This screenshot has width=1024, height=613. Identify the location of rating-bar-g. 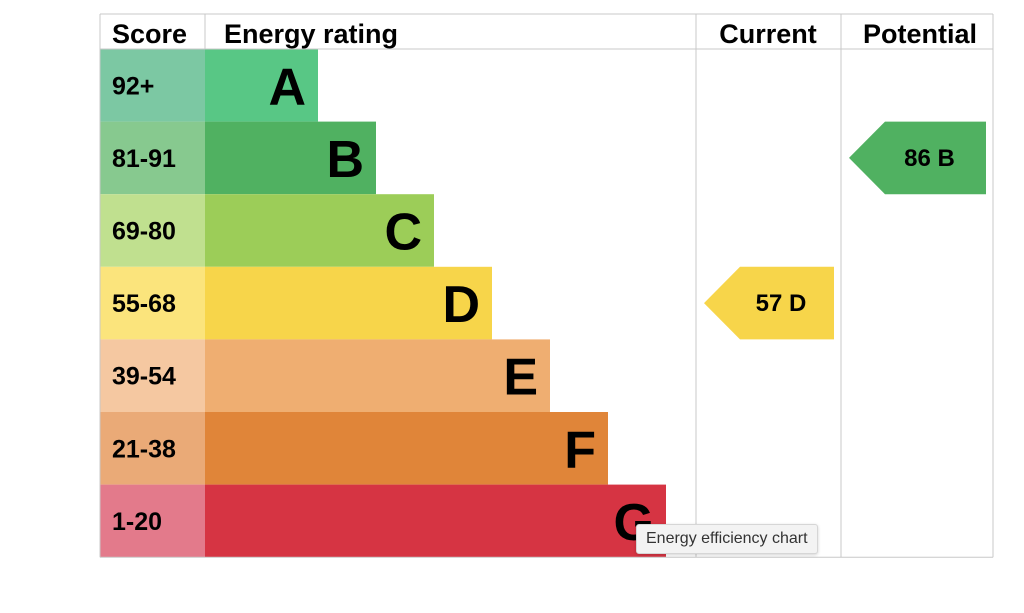
(435, 521).